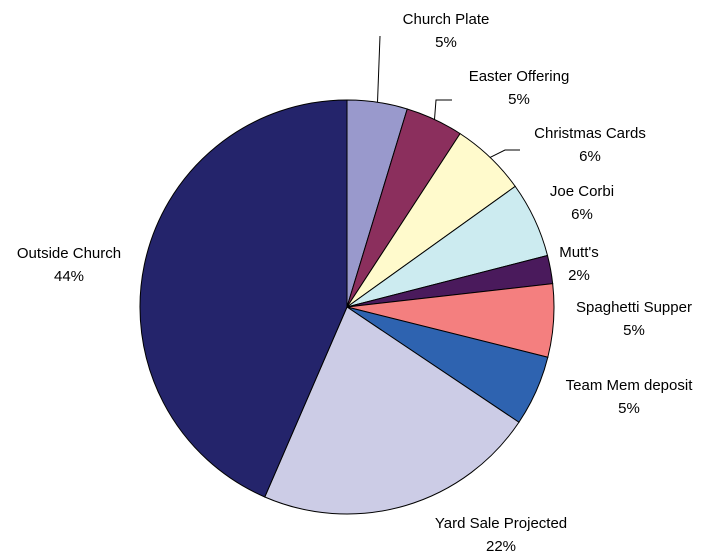  I want to click on label-mutts: Mutt's, so click(579, 252).